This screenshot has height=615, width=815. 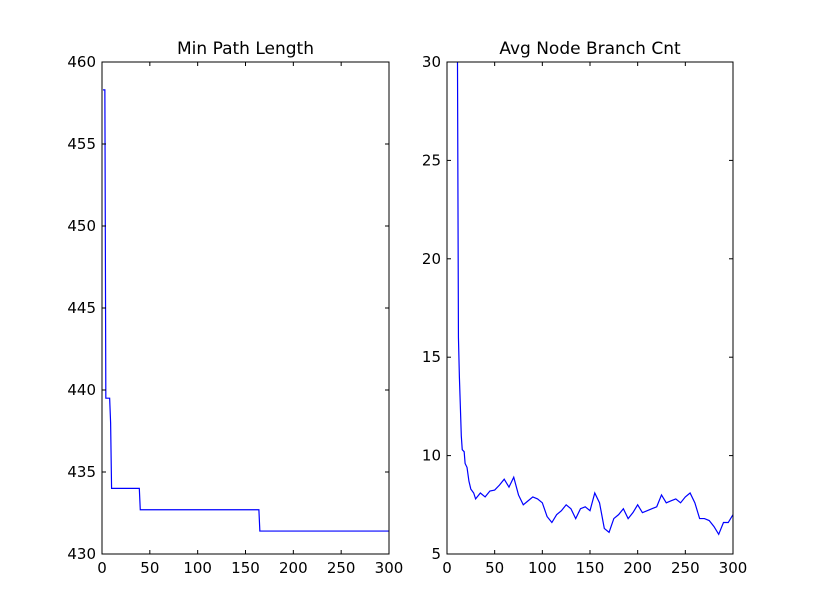 What do you see at coordinates (436, 554) in the screenshot?
I see `y-tick-label: 5` at bounding box center [436, 554].